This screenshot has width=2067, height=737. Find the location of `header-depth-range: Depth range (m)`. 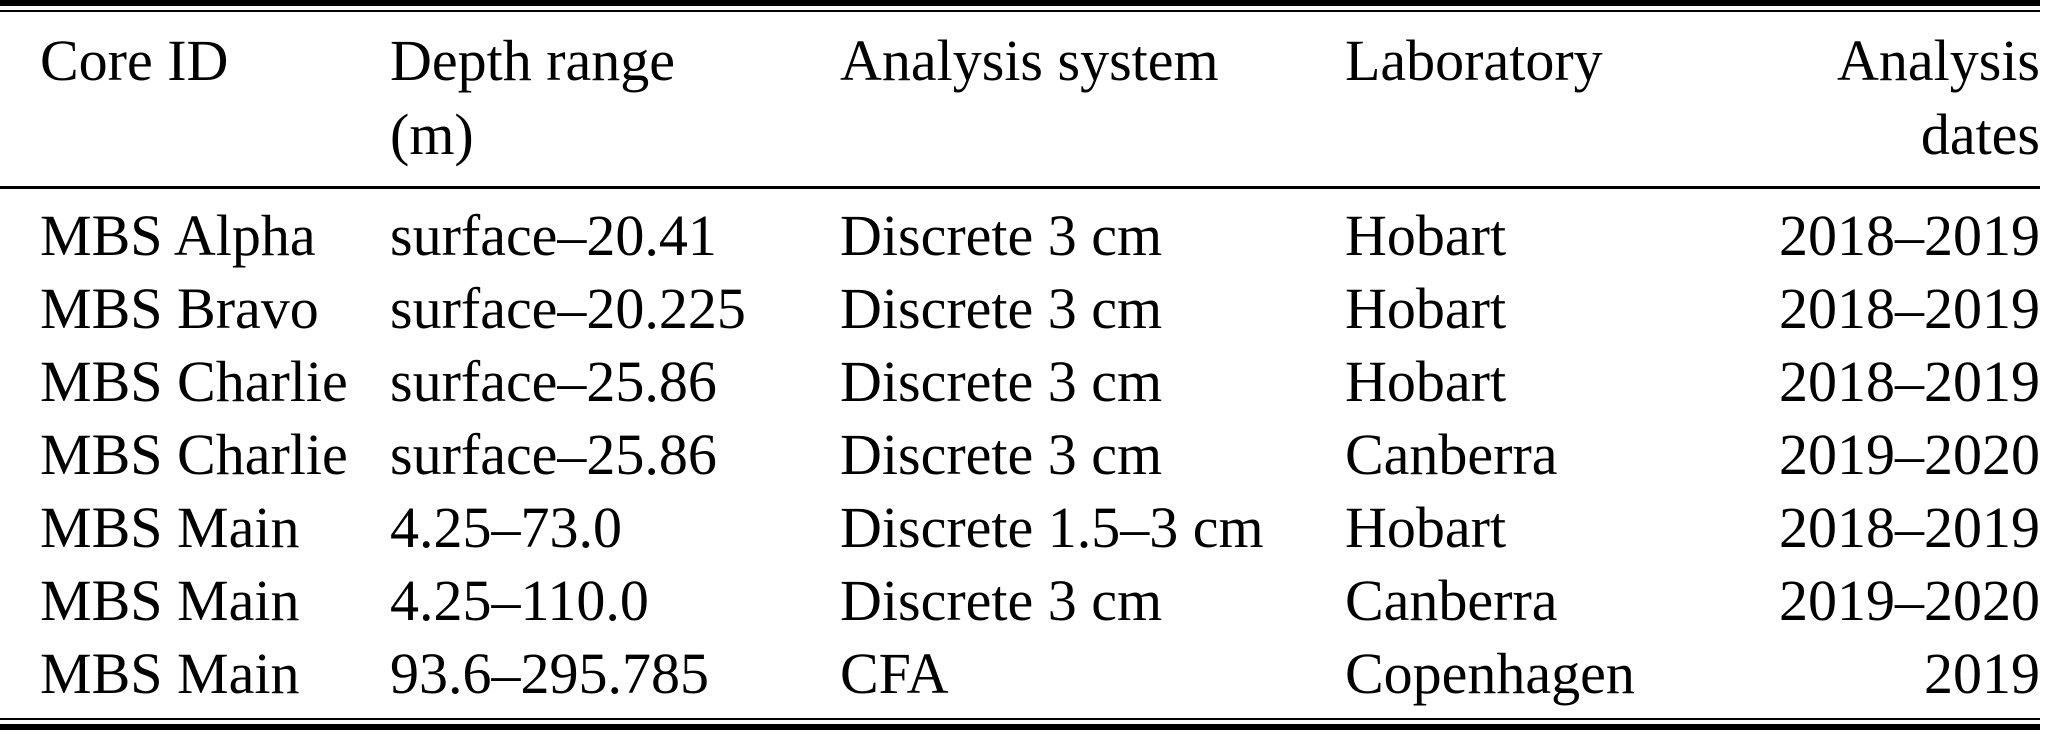

header-depth-range: Depth range (m) is located at coordinates (615, 100).